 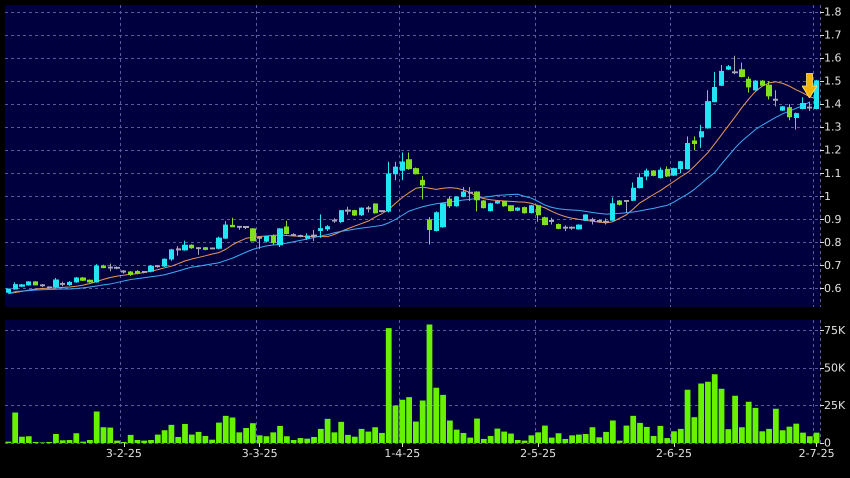 I want to click on x-tick-label: 3-2-25, so click(x=124, y=453).